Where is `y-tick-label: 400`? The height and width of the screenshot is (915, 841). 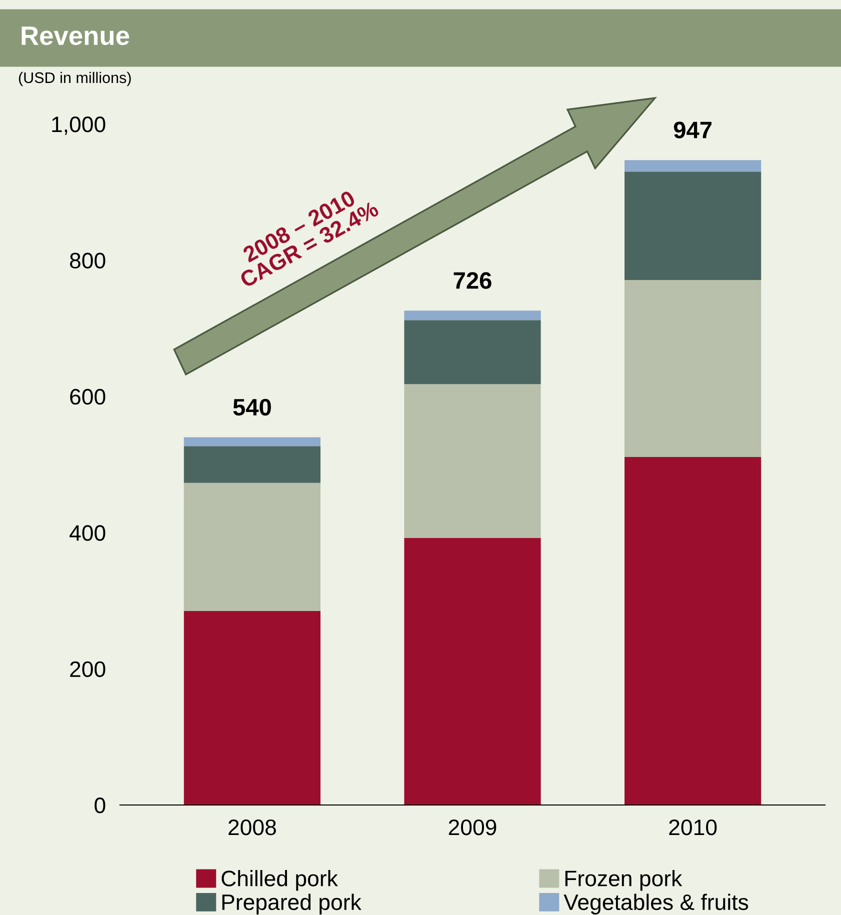
y-tick-label: 400 is located at coordinates (88, 533).